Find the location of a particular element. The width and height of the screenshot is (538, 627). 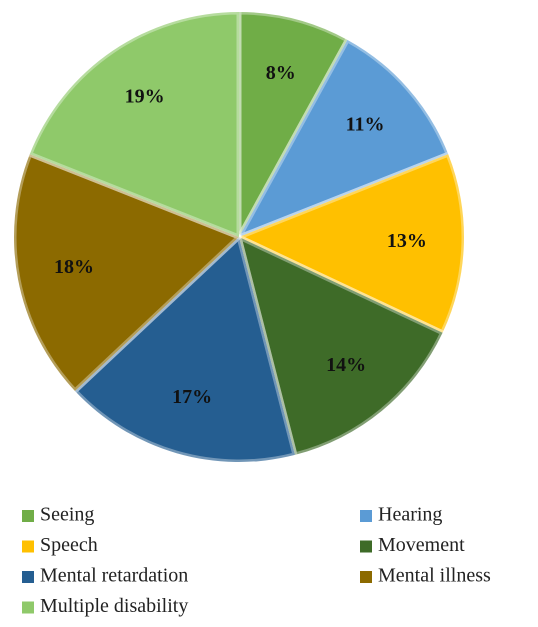

legend-label: Multiple disability is located at coordinates (114, 606).